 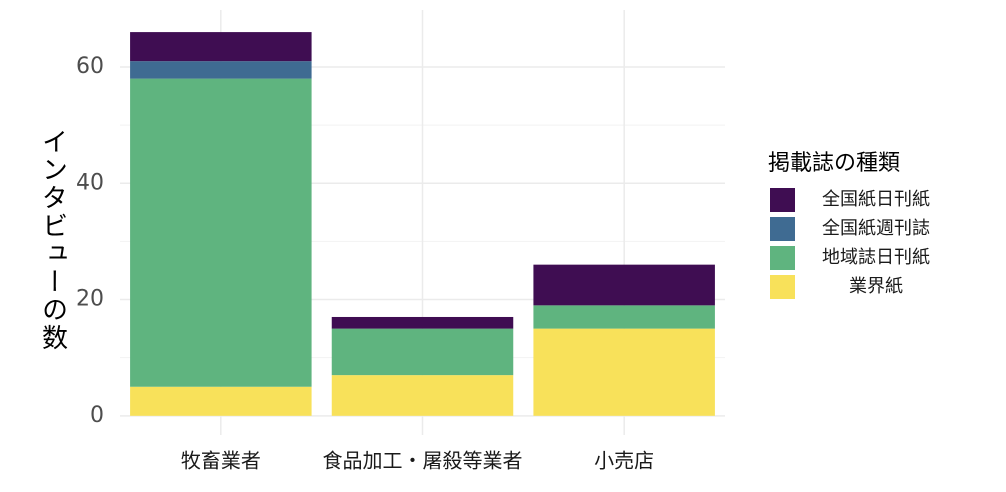 I want to click on y-tick-label: 40, so click(x=90, y=182).